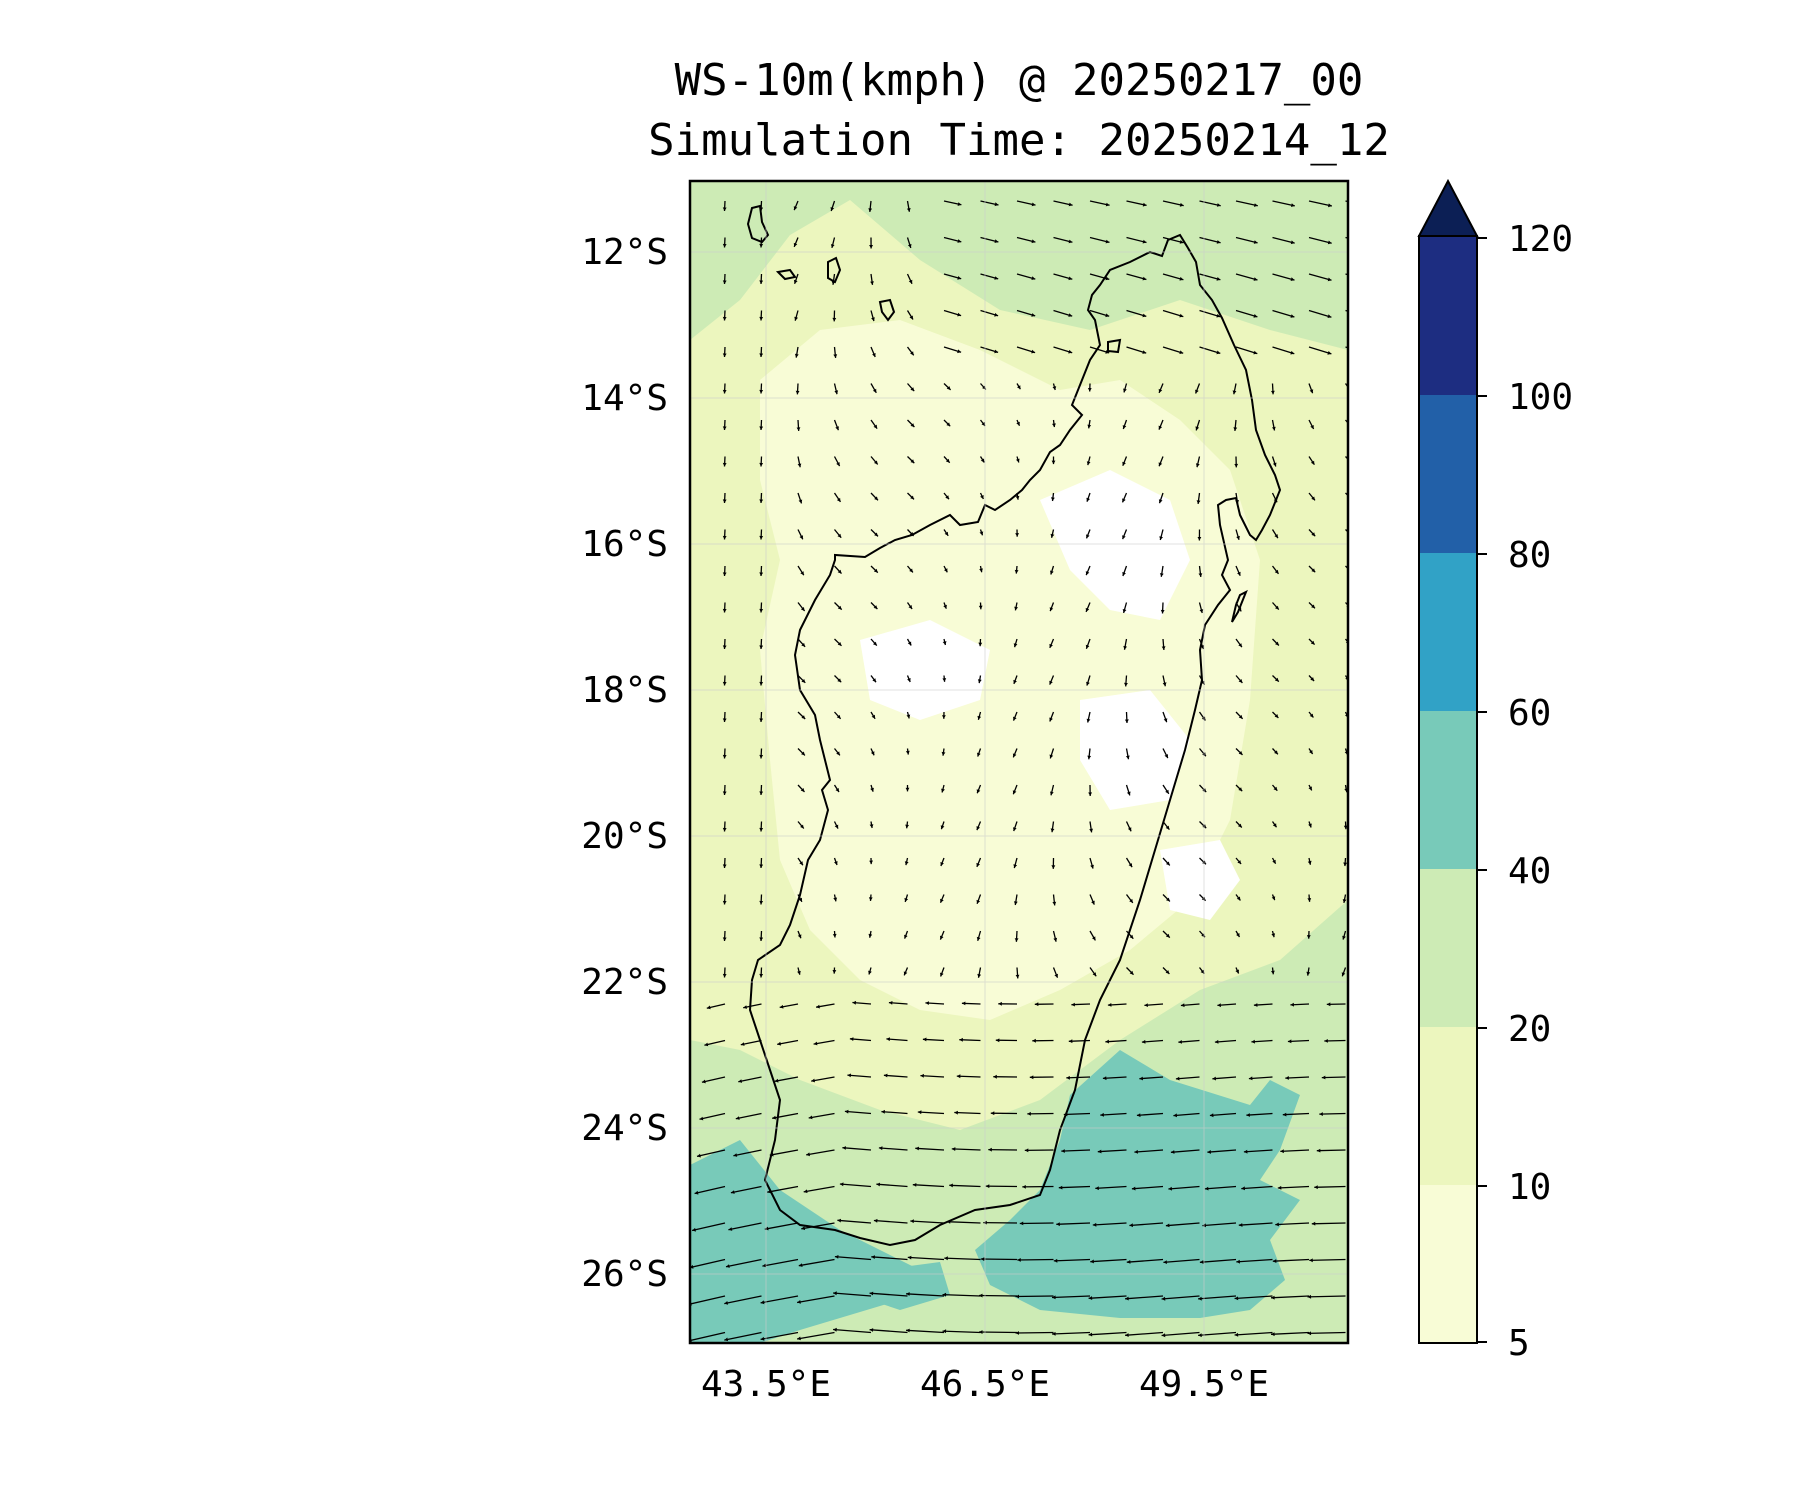  Describe the element at coordinates (834, 270) in the screenshot. I see `island-anjouan` at that location.